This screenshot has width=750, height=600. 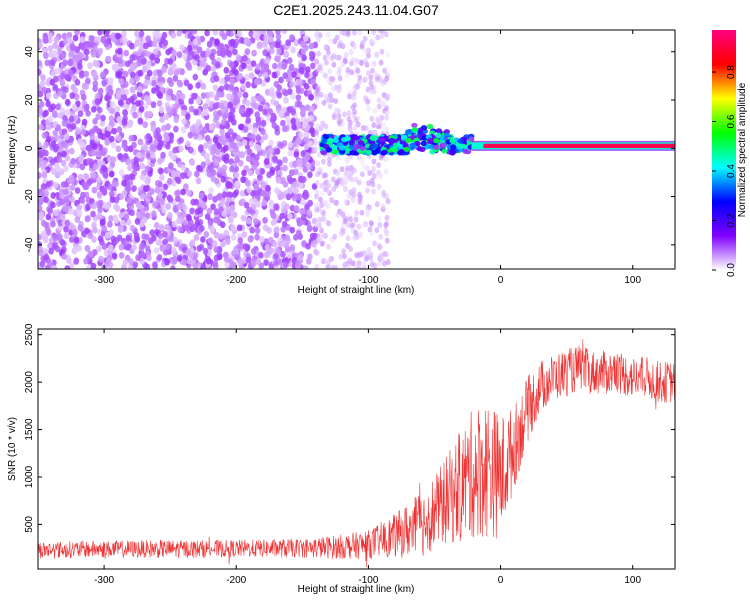 What do you see at coordinates (724, 171) in the screenshot?
I see `colorbar-ticks: 0.0 0.2 0.4 0.6 0.8` at bounding box center [724, 171].